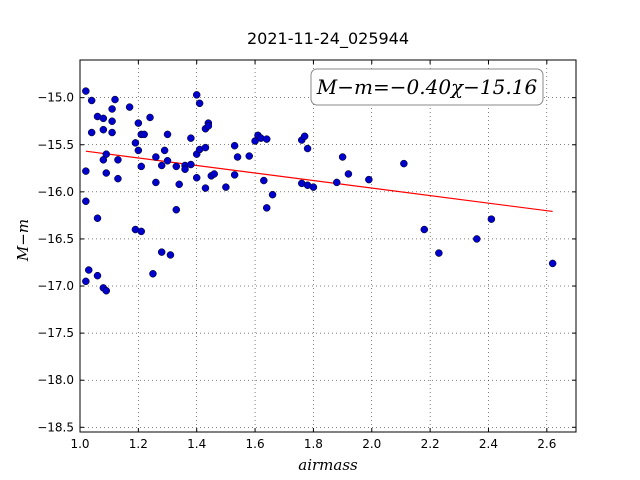 Image resolution: width=640 pixels, height=480 pixels. What do you see at coordinates (488, 444) in the screenshot?
I see `x-tick-label: 2.4` at bounding box center [488, 444].